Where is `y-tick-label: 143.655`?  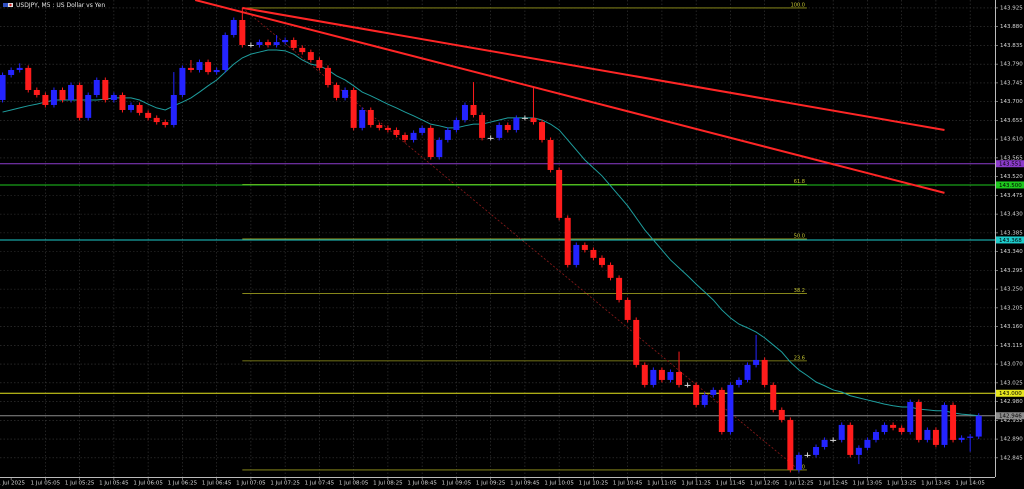
y-tick-label: 143.655 is located at coordinates (1011, 121).